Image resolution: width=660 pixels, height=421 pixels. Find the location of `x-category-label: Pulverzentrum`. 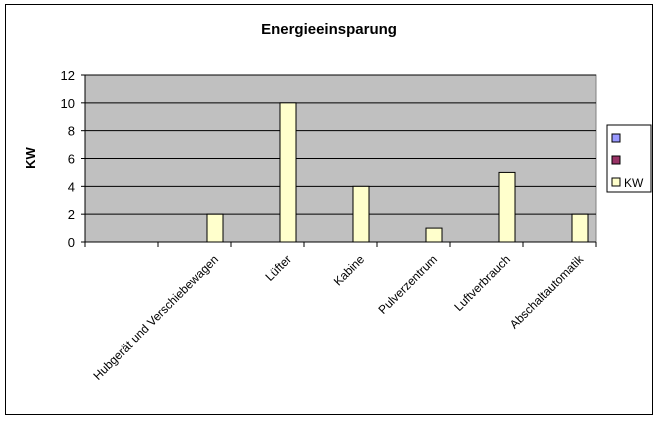

x-category-label: Pulverzentrum is located at coordinates (408, 284).